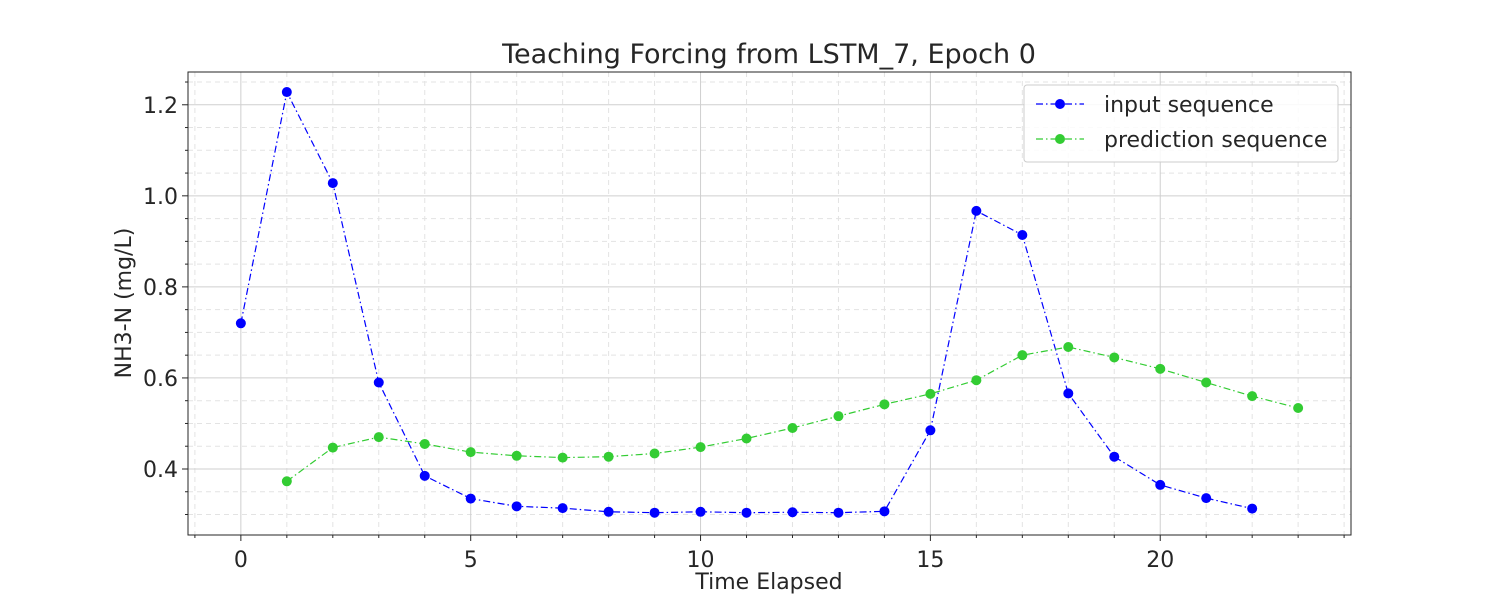 This screenshot has height=600, width=1500. What do you see at coordinates (1160, 560) in the screenshot?
I see `x-tick-label: 20` at bounding box center [1160, 560].